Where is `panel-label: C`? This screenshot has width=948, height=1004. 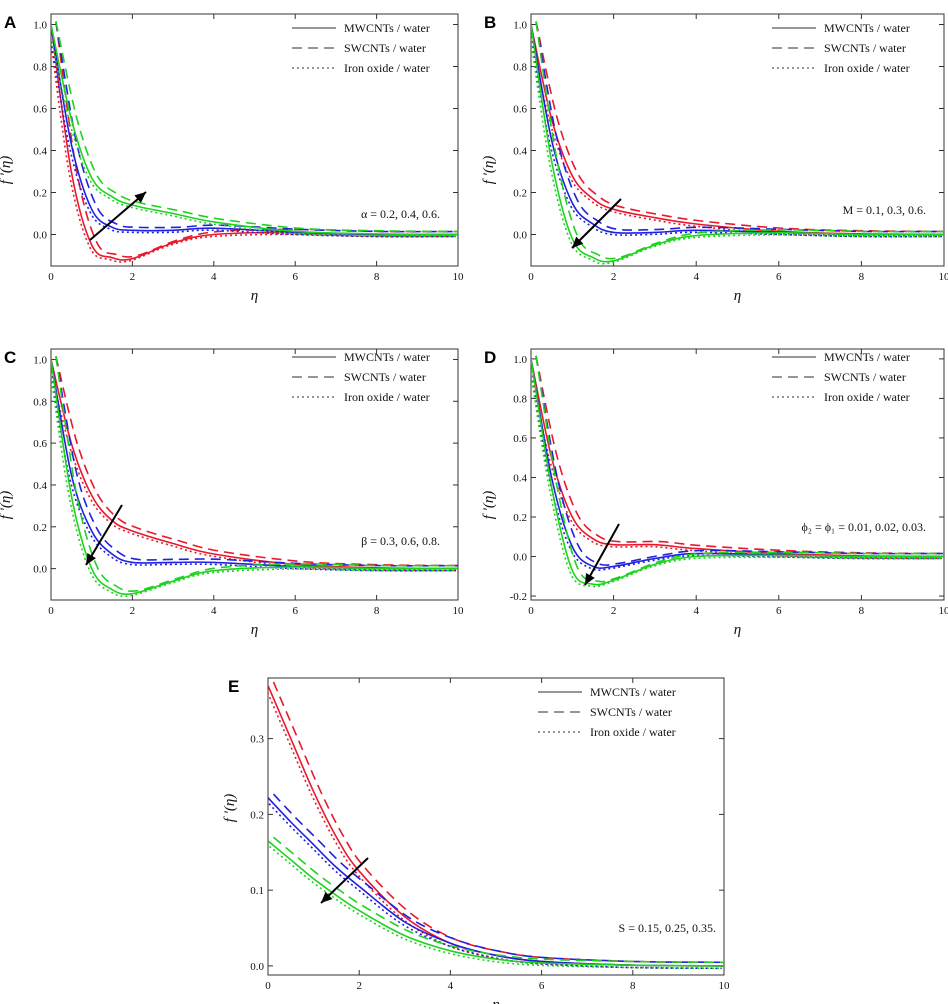 panel-label: C is located at coordinates (10, 357).